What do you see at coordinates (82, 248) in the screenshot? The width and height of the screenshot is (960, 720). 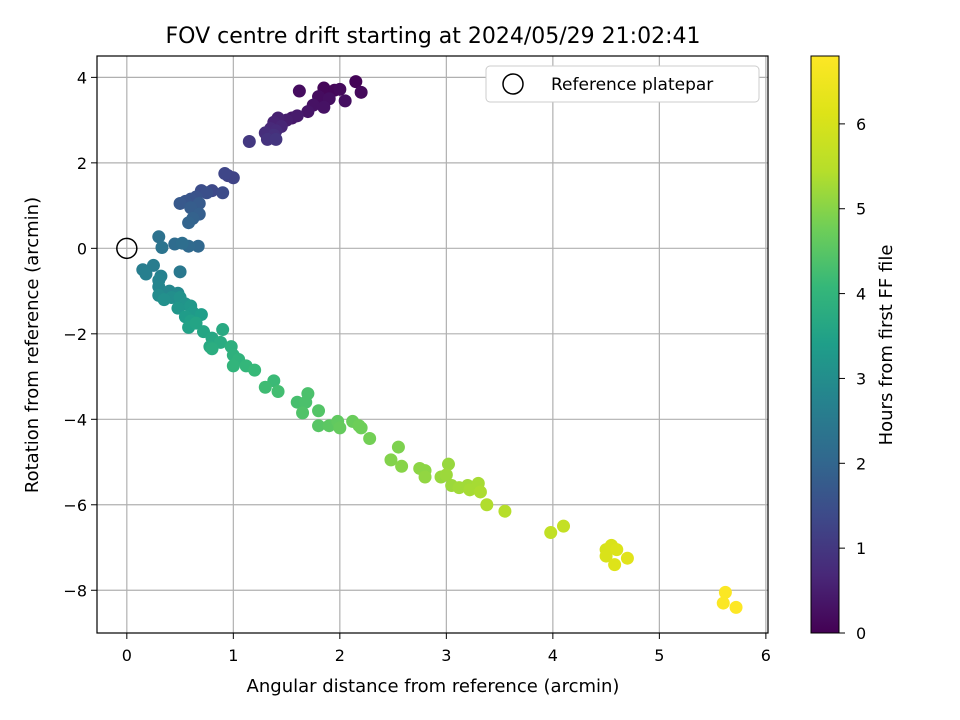 I see `y-tick-label: 0` at bounding box center [82, 248].